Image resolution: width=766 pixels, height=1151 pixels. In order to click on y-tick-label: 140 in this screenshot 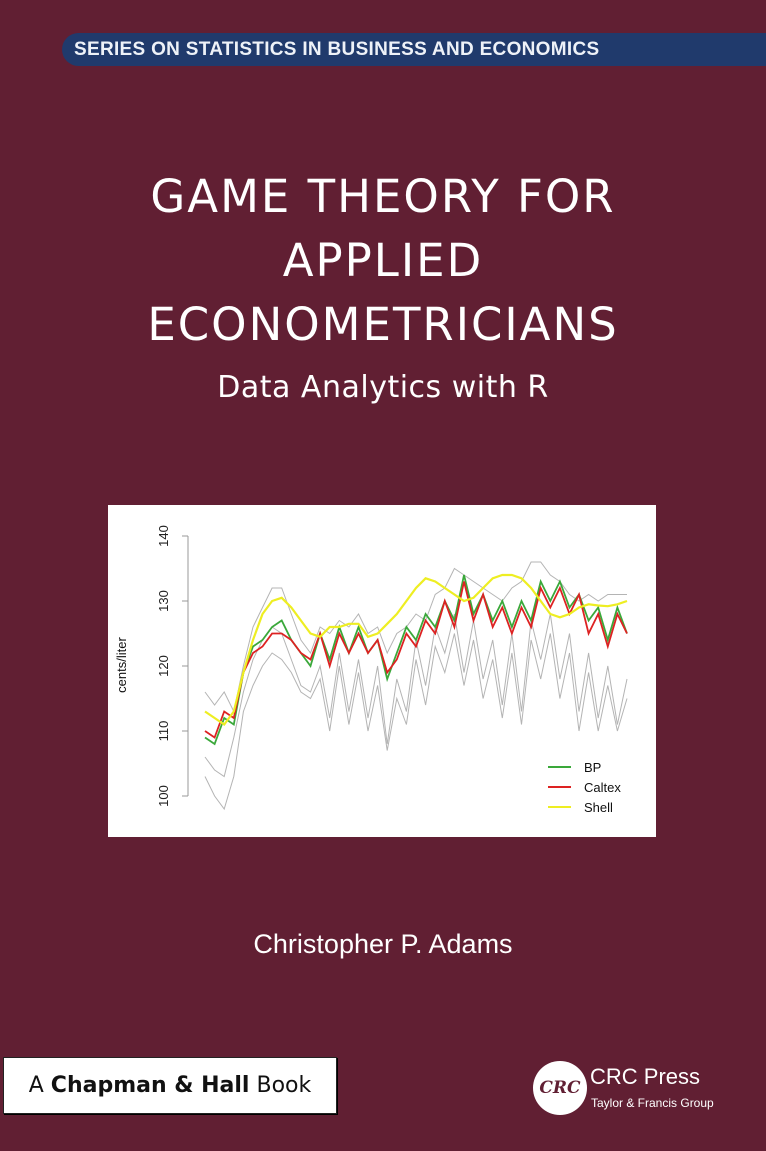, I will do `click(163, 536)`.